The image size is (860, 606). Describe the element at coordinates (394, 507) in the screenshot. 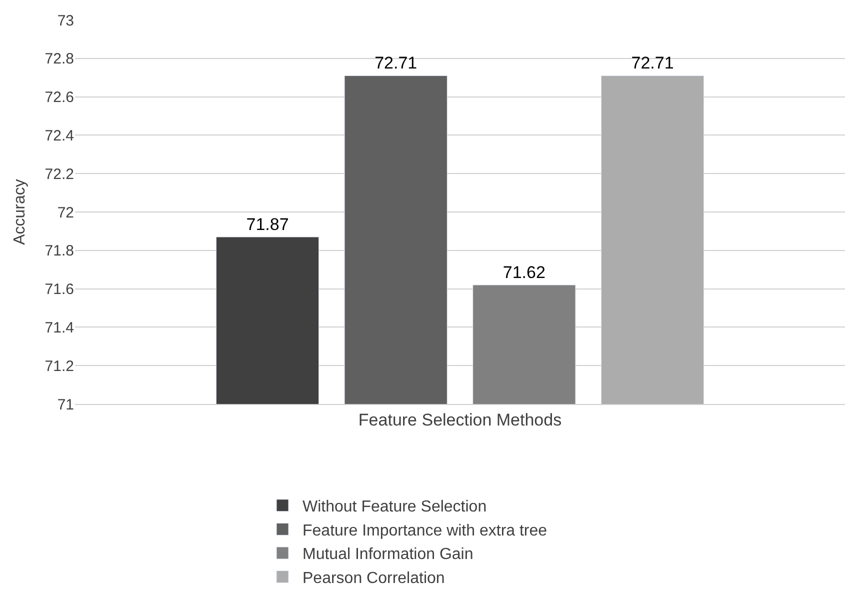

I see `legend-label: Without Feature Selection` at that location.